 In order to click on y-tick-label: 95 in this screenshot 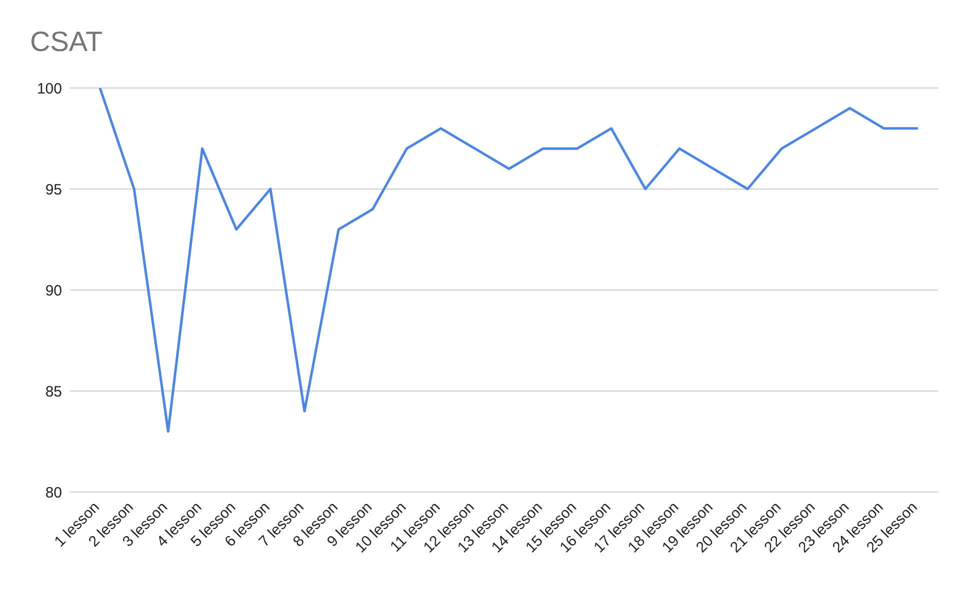, I will do `click(53, 189)`.